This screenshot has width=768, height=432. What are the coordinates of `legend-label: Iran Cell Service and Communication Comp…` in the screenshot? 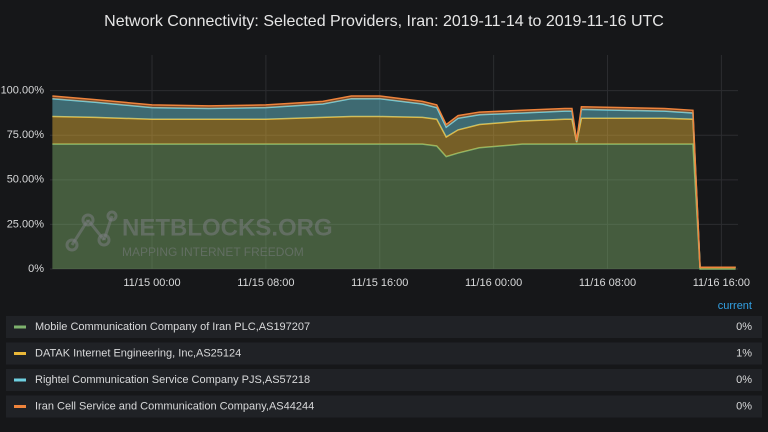 It's located at (174, 406).